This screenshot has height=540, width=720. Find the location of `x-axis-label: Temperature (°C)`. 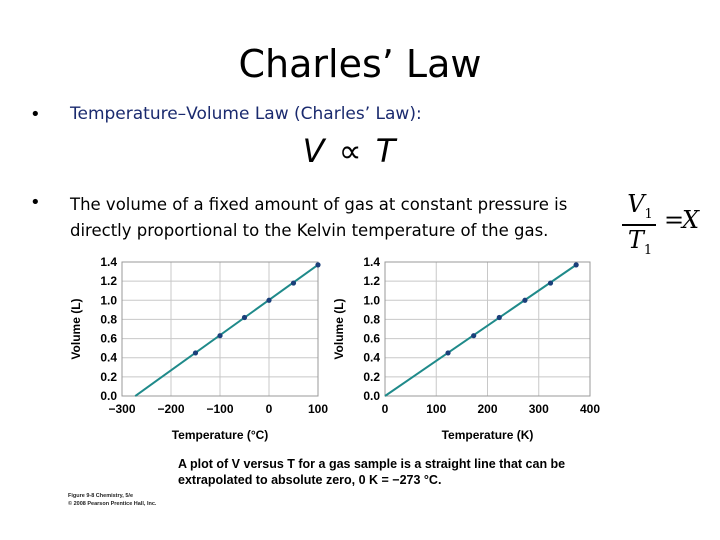

x-axis-label: Temperature (°C) is located at coordinates (220, 435).